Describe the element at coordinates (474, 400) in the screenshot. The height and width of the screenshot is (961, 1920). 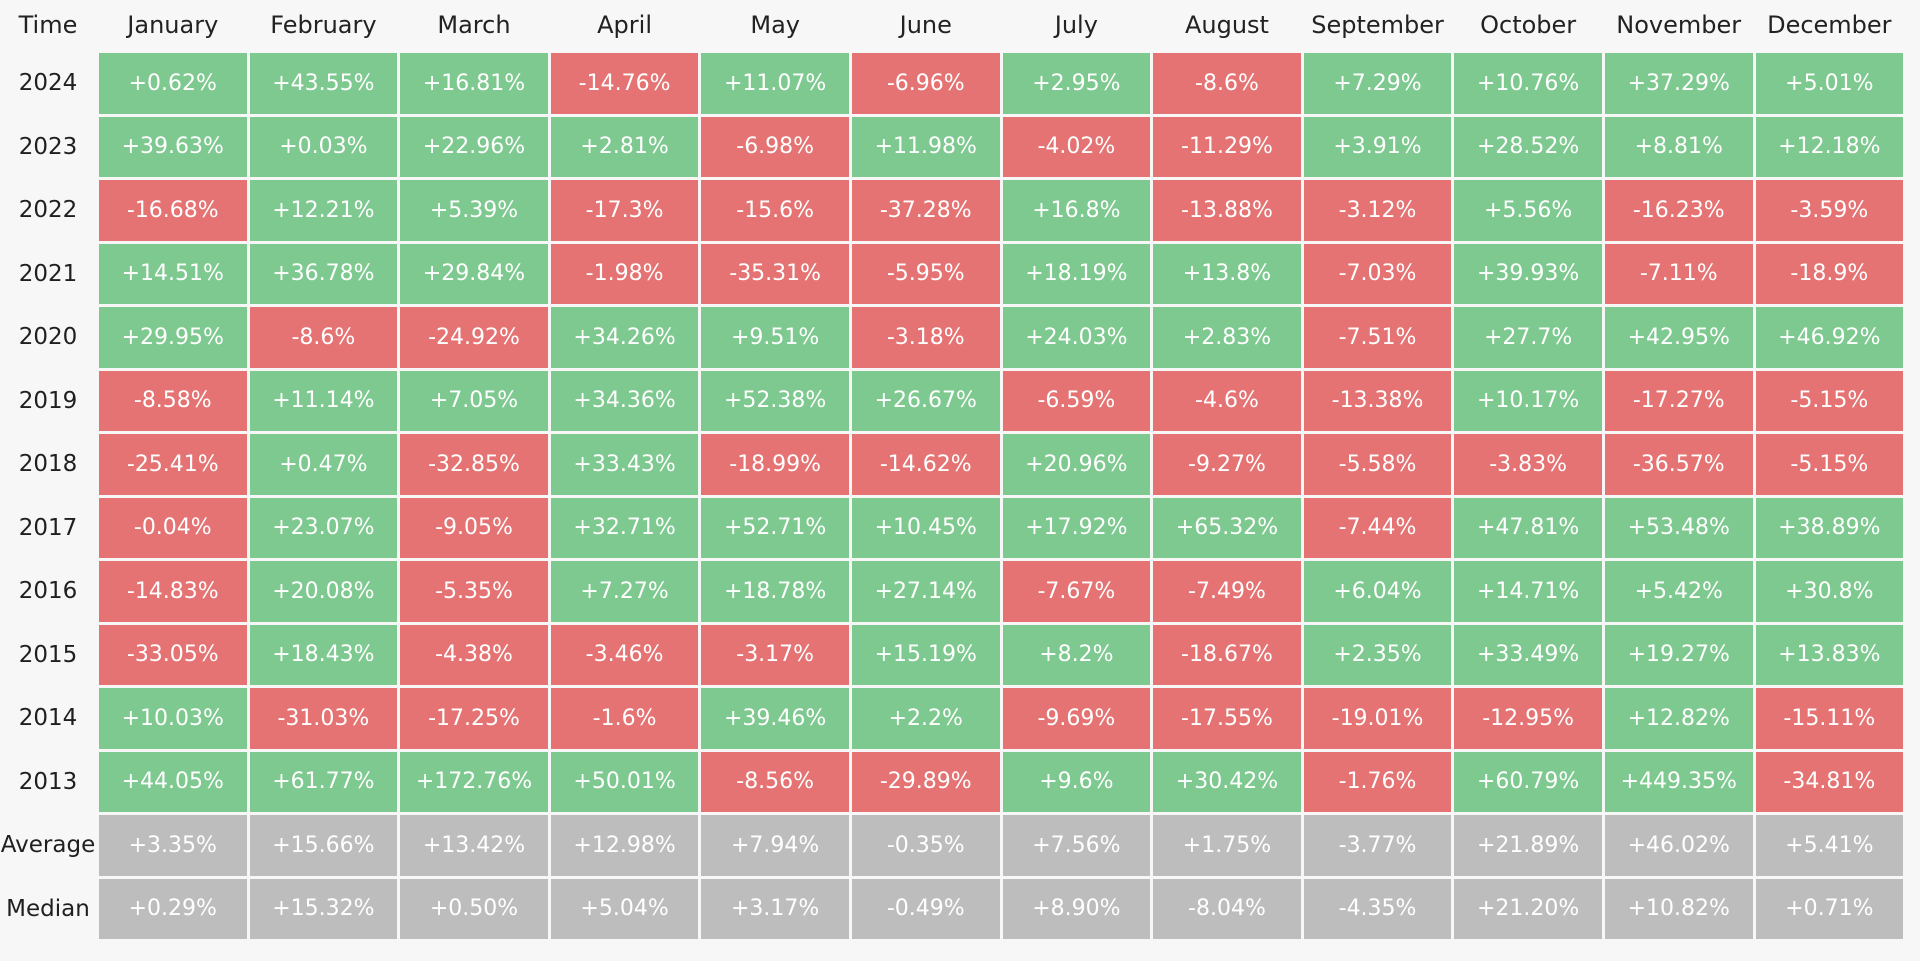
I see `heatmap-cell: +7.05%` at that location.